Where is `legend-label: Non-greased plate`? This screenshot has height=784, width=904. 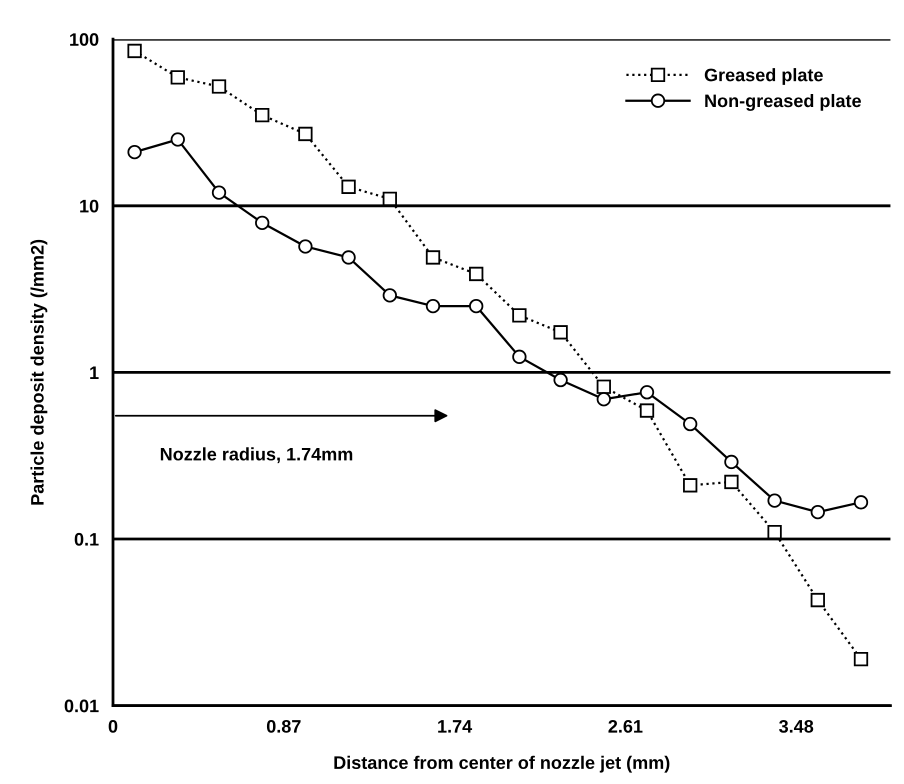 legend-label: Non-greased plate is located at coordinates (783, 102).